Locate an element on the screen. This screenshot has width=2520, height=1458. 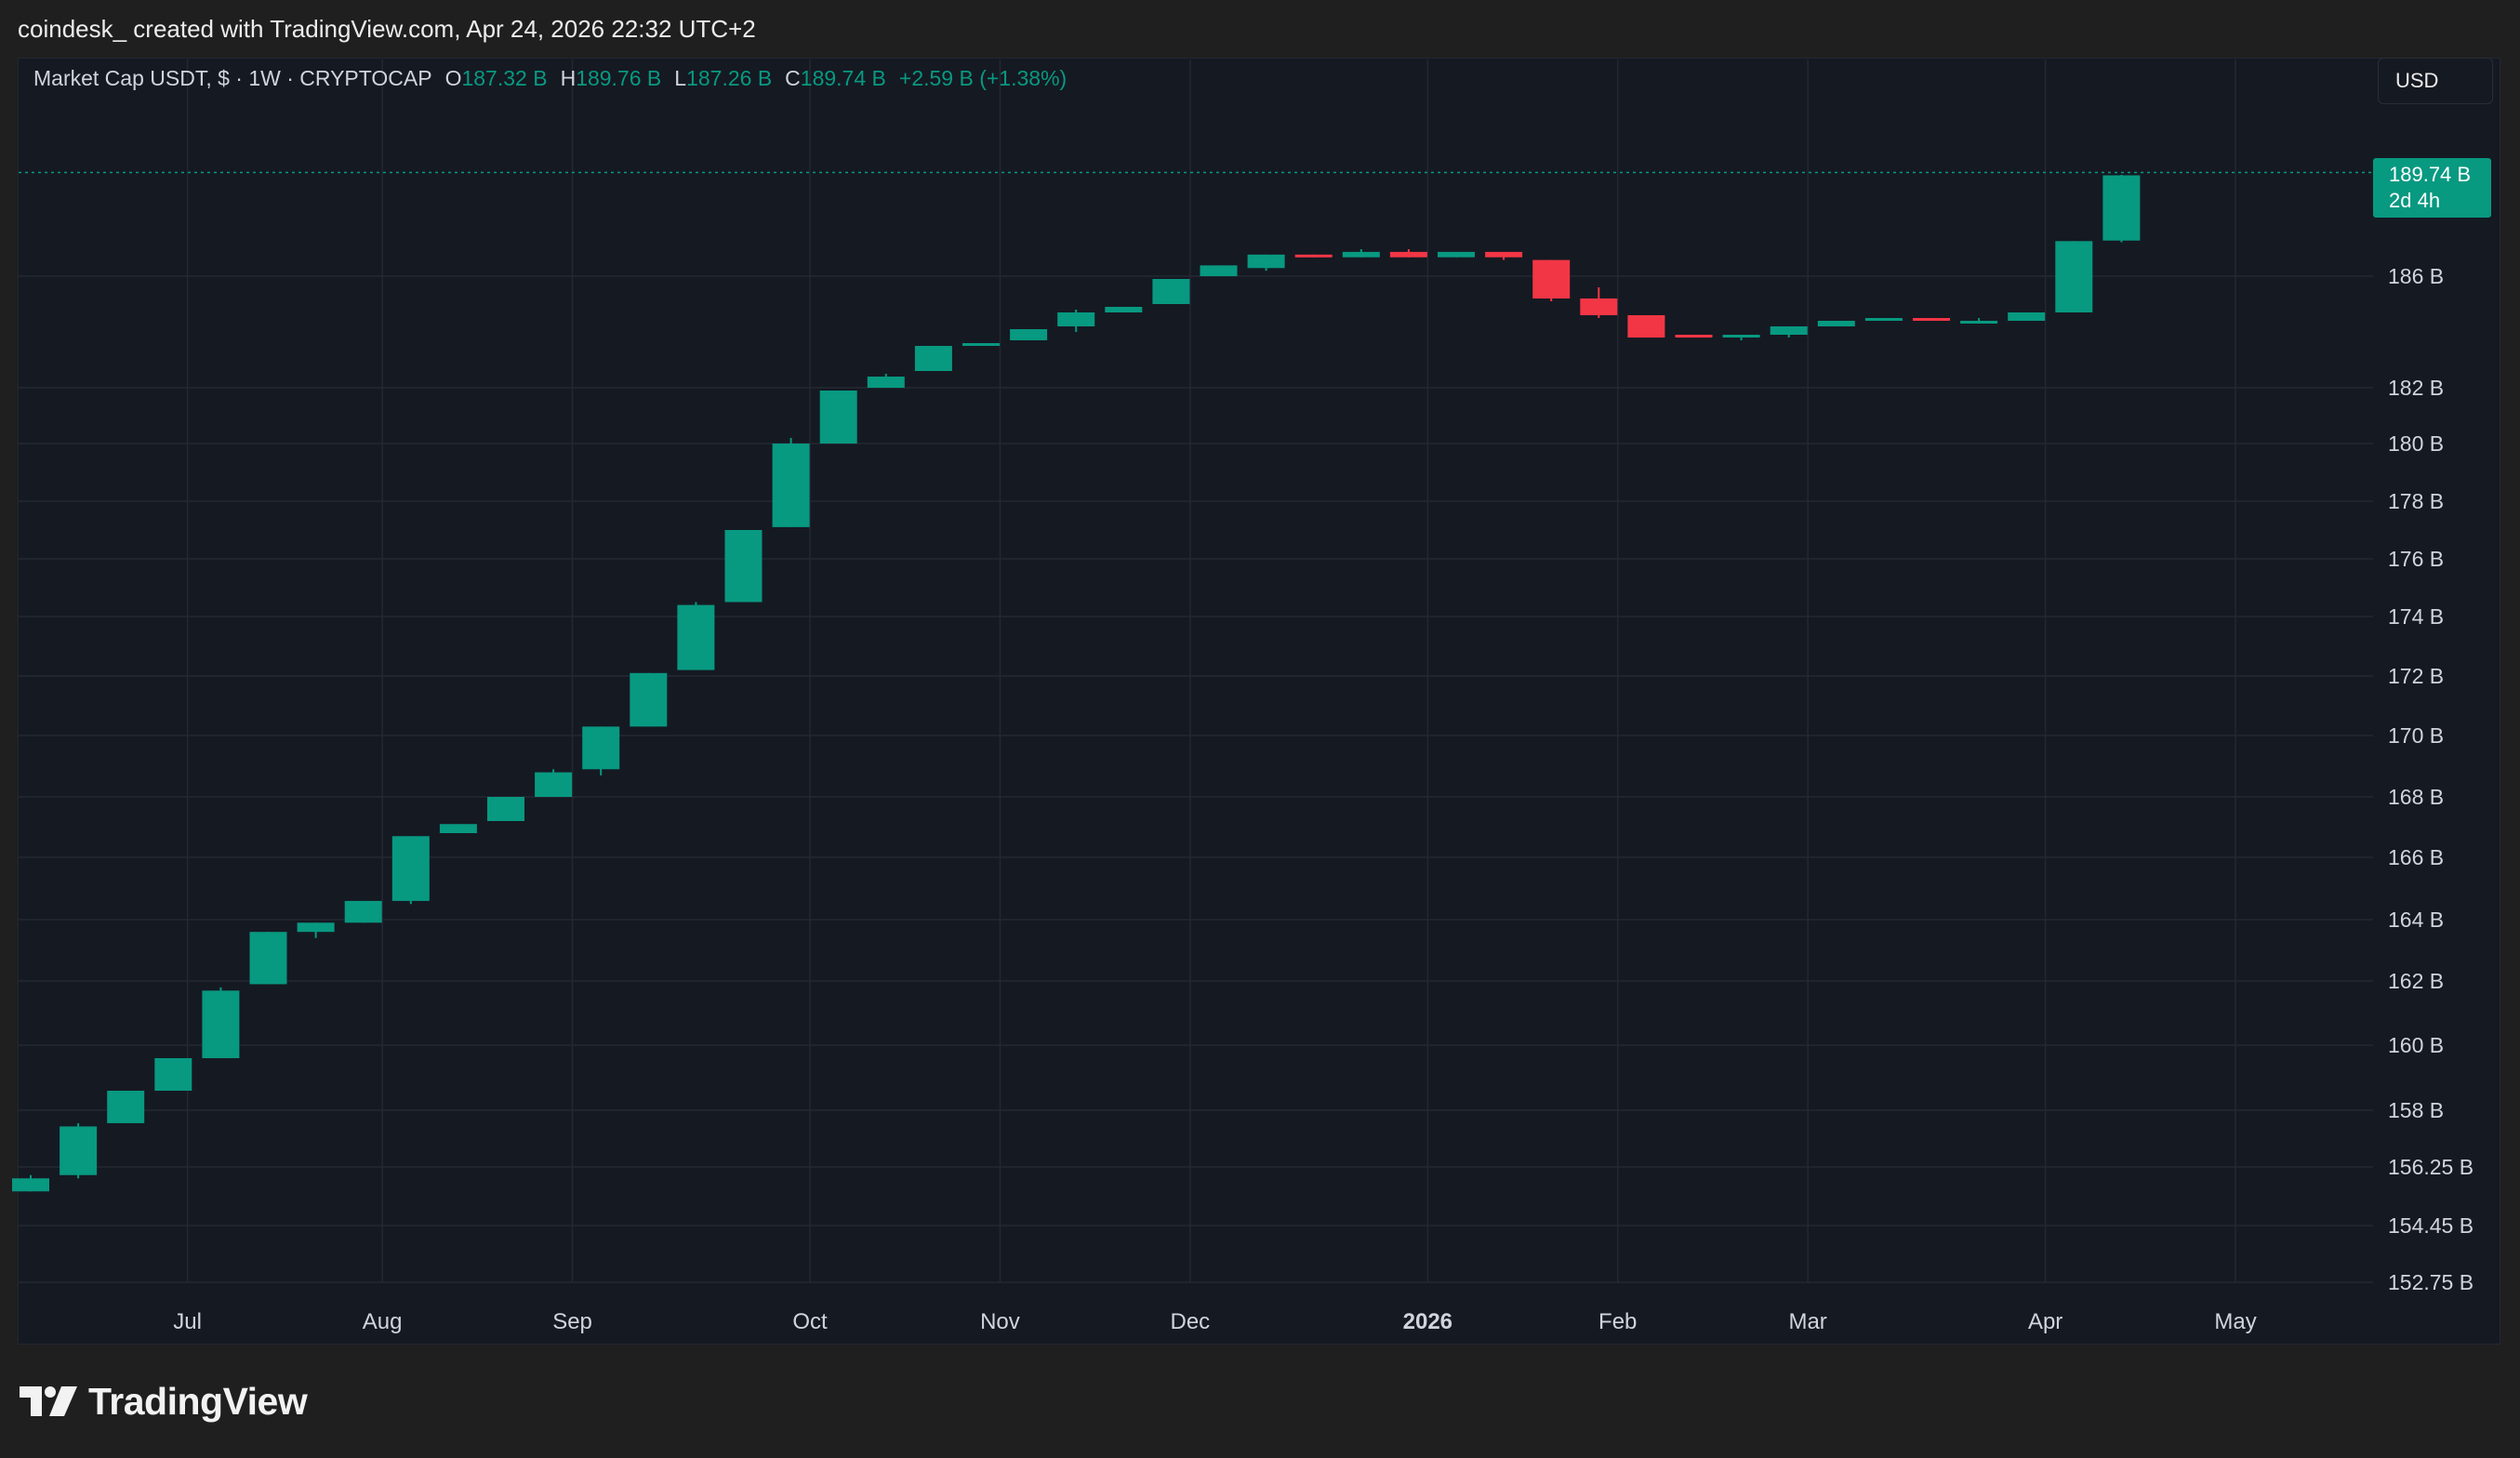
y-tick-label: 160 B is located at coordinates (2416, 1045).